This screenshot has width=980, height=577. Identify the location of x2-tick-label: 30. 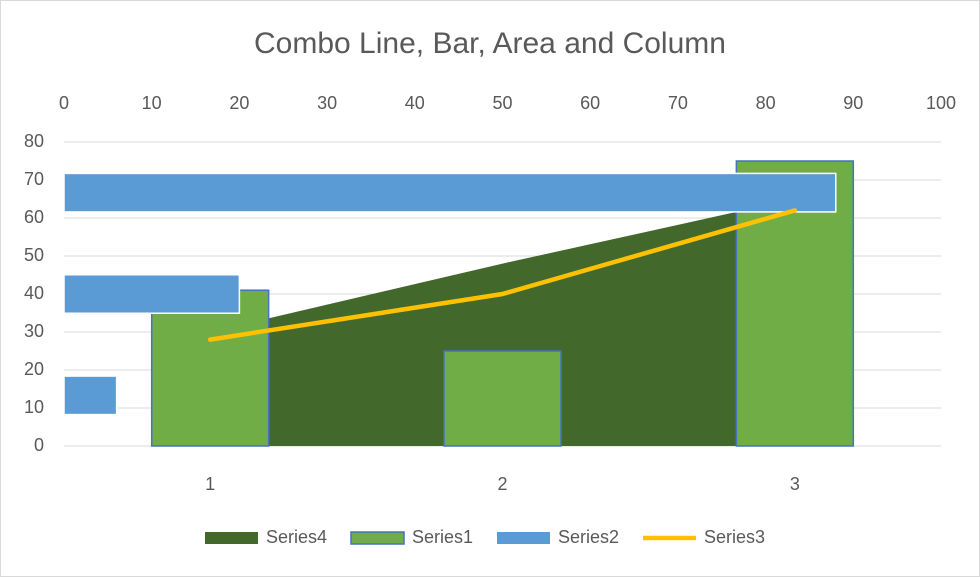
(327, 103).